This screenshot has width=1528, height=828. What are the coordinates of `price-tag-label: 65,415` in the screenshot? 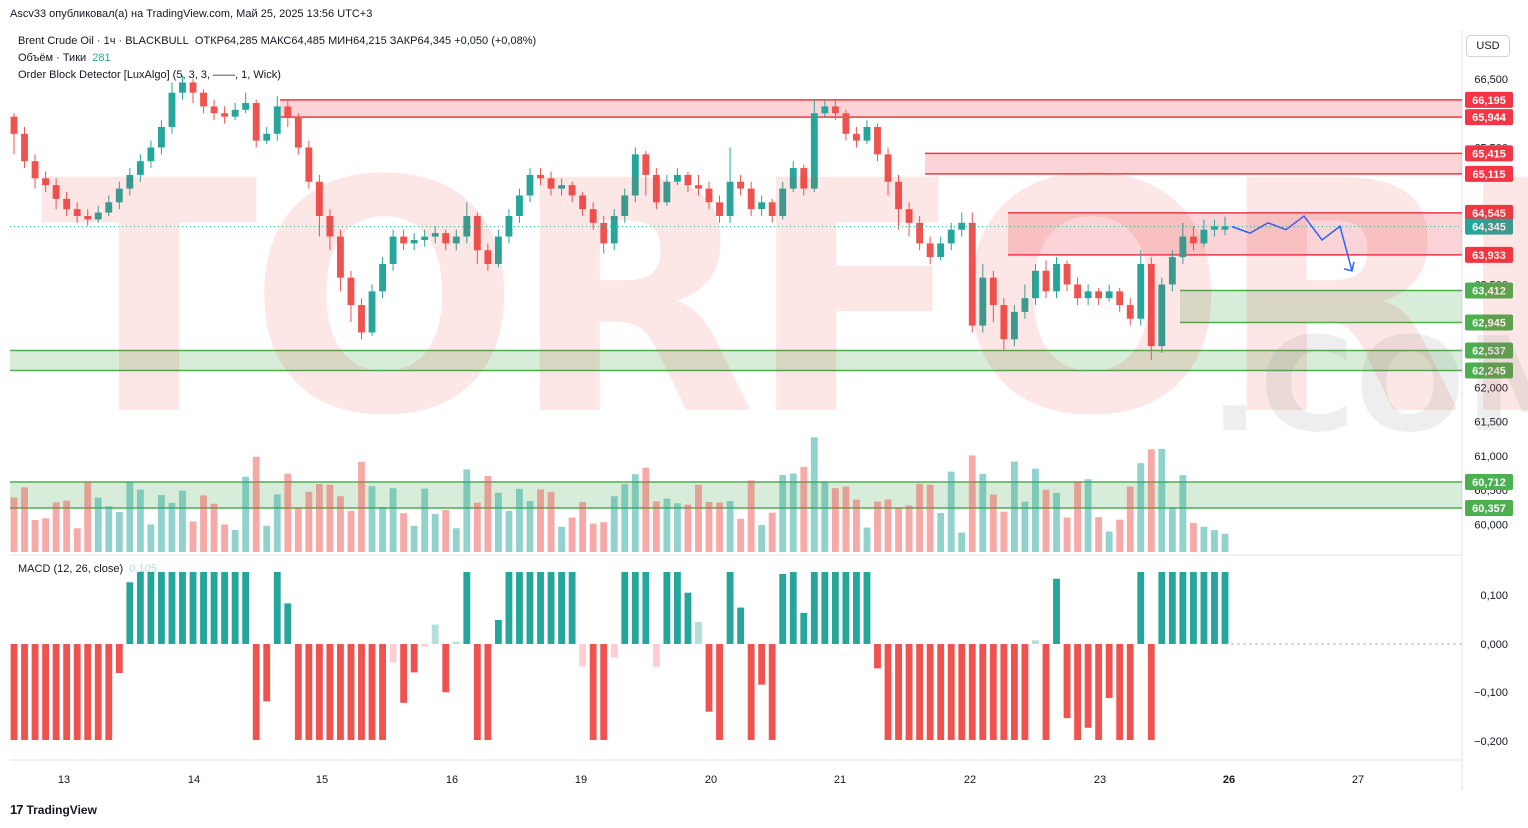 It's located at (1489, 154).